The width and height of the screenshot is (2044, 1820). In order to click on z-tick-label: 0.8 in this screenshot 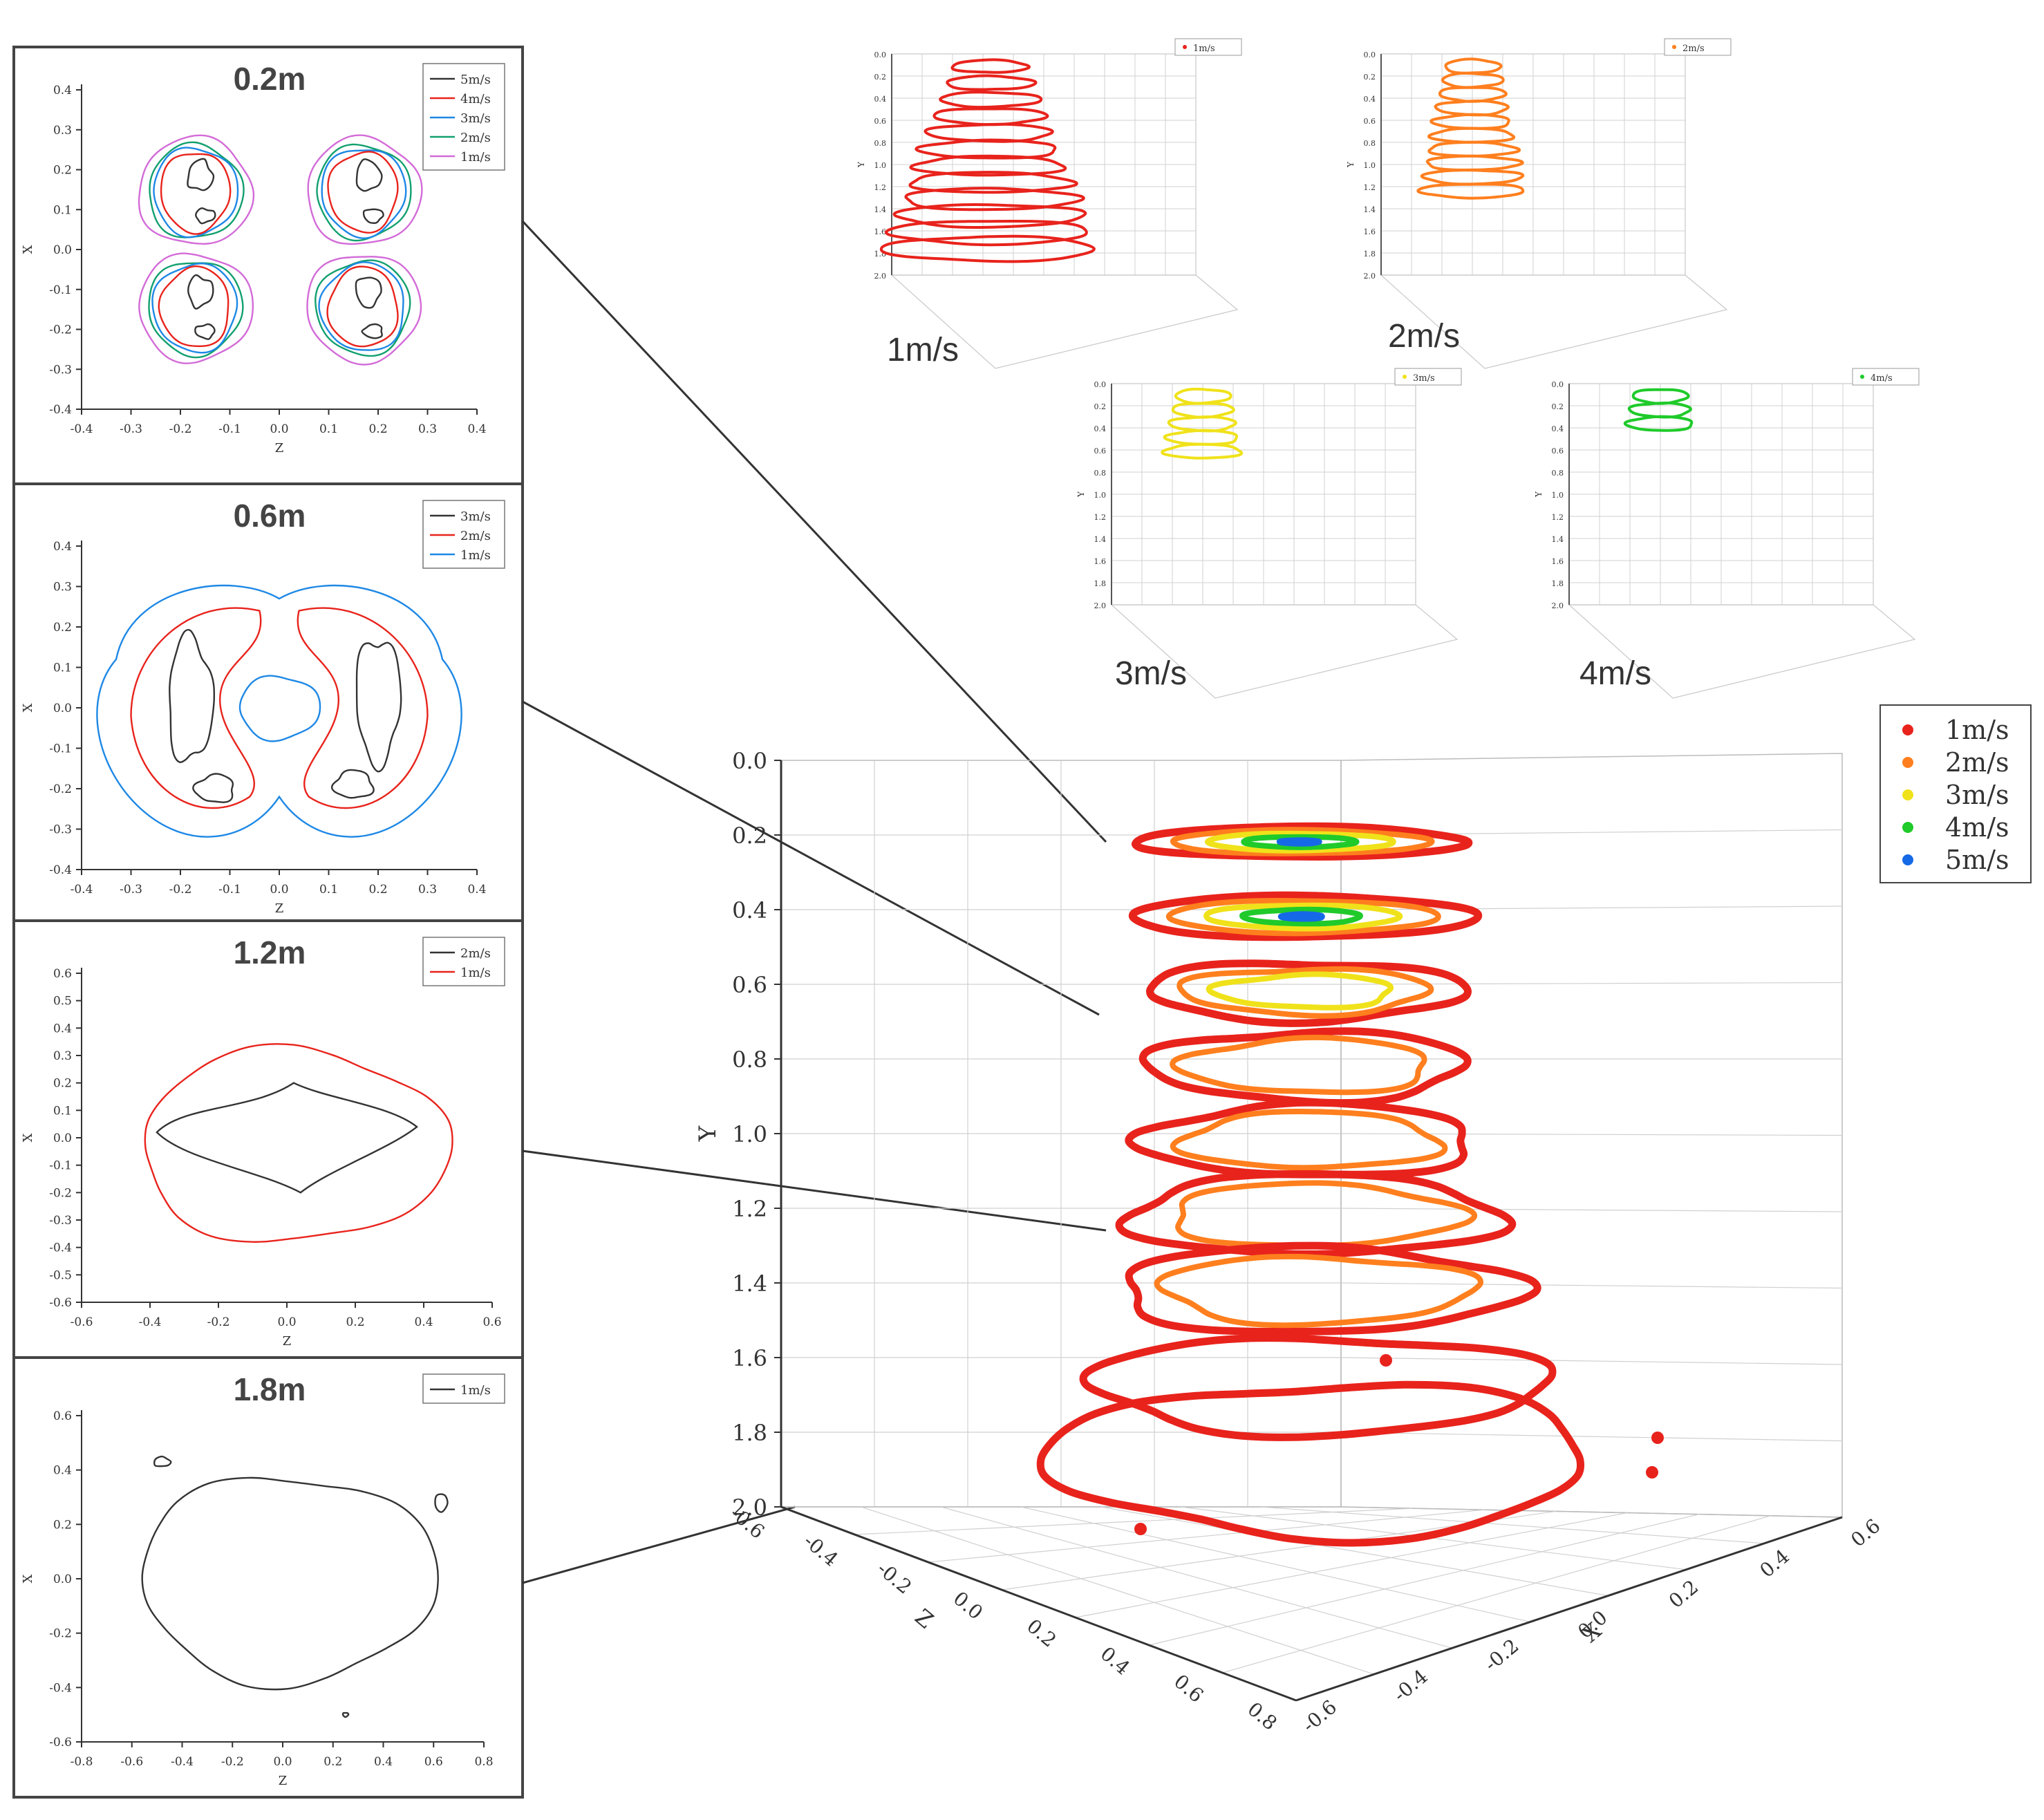, I will do `click(1262, 1716)`.